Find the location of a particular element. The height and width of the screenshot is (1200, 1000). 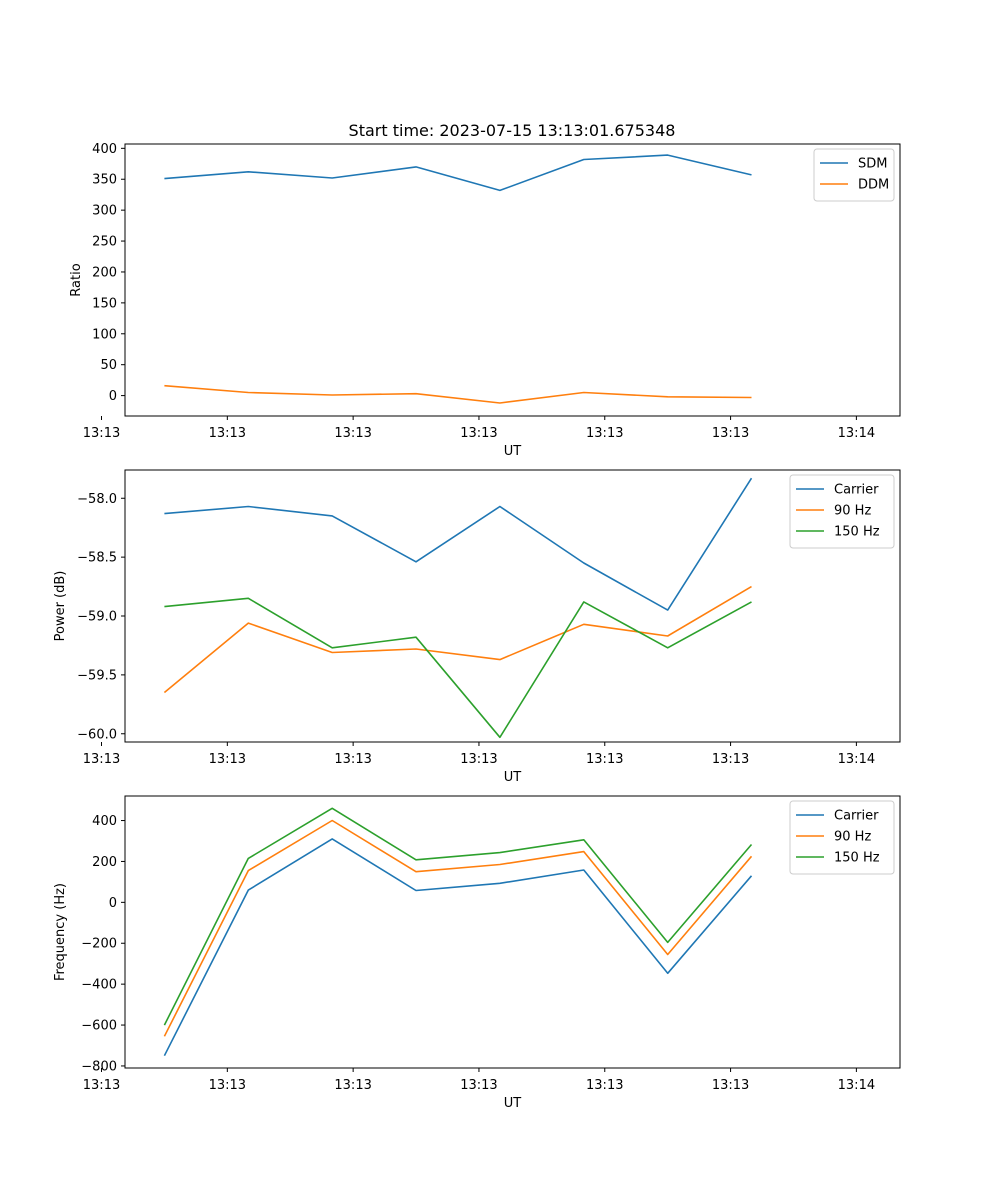

power-legend-label-150-hz: 150 Hz is located at coordinates (857, 532).